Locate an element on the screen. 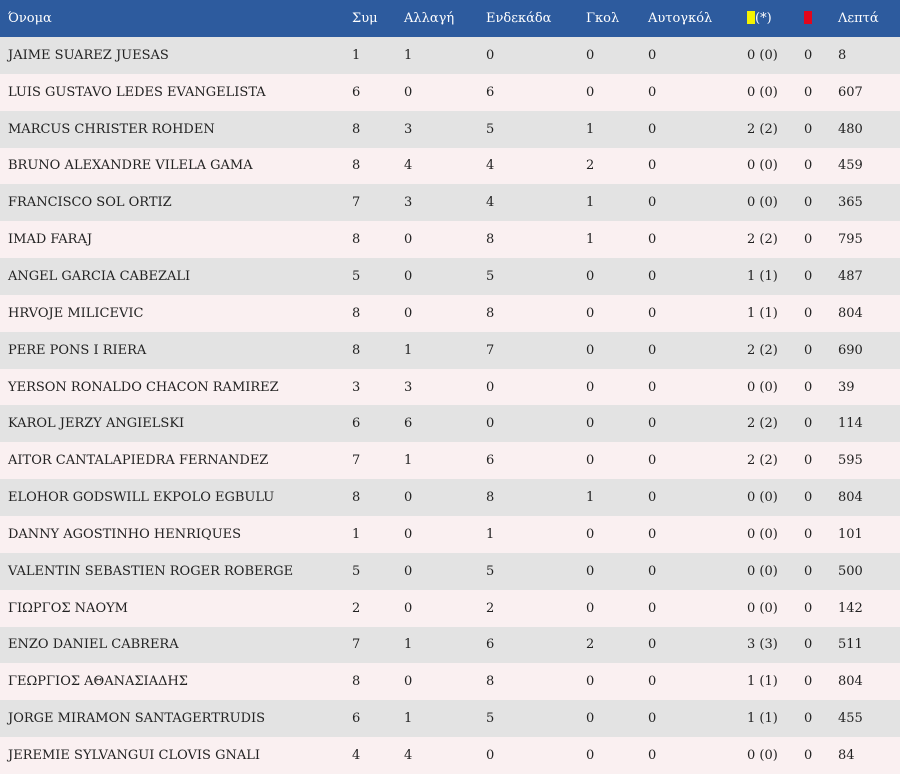 This screenshot has width=900, height=774. header-red-cards is located at coordinates (821, 18).